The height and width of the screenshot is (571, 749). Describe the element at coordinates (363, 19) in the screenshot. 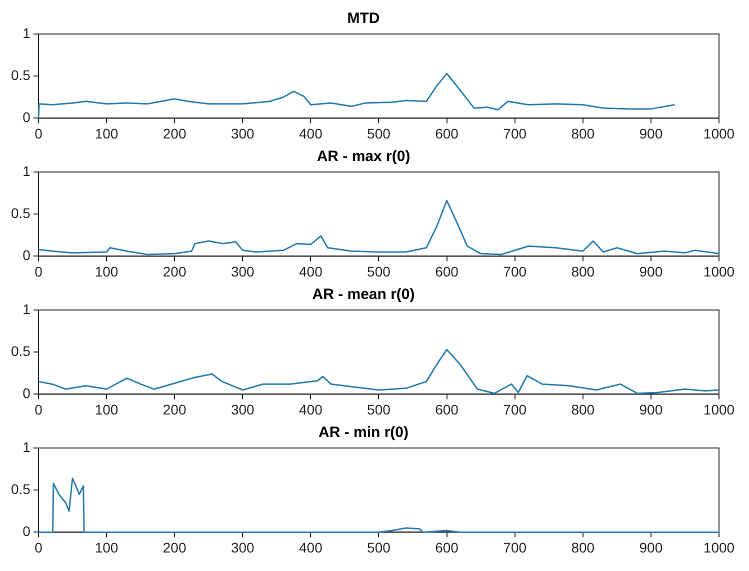

I see `chart-title: MTD` at that location.